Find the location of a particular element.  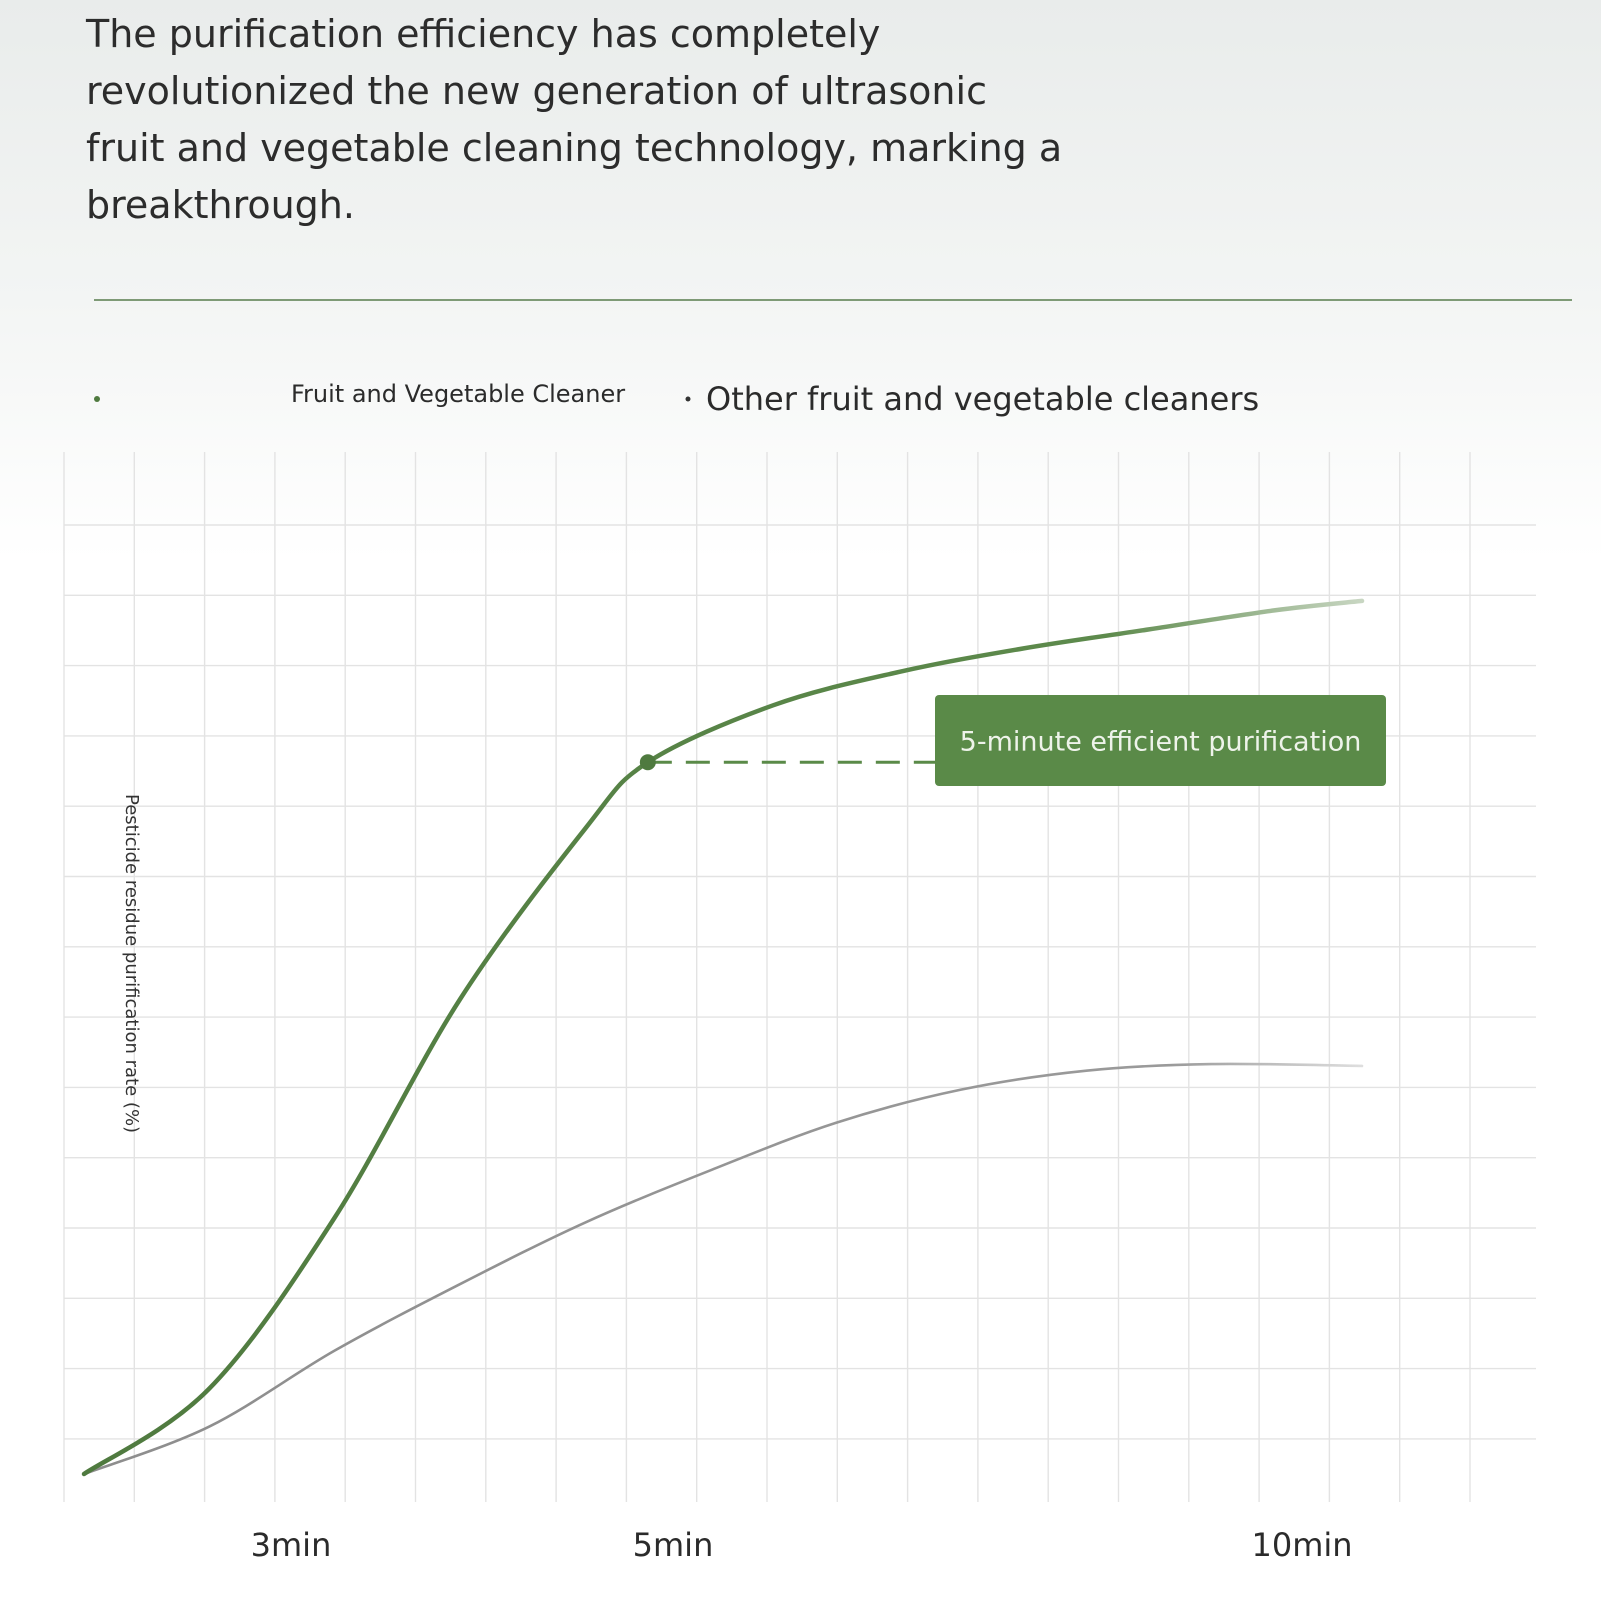

x-tick-label: 3min is located at coordinates (291, 1545).